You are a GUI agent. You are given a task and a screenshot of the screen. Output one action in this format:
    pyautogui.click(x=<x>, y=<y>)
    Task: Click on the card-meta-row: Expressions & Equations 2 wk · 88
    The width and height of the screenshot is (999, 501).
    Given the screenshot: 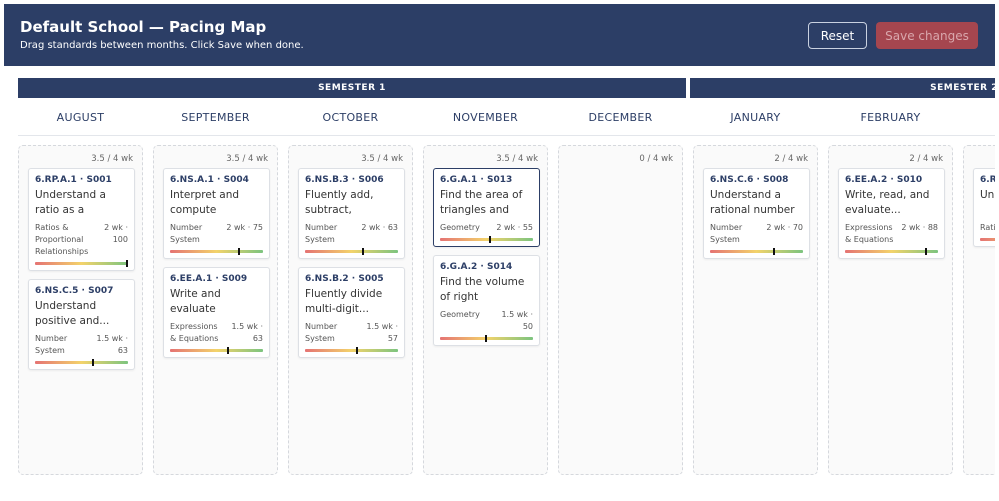 What is the action you would take?
    pyautogui.click(x=891, y=234)
    